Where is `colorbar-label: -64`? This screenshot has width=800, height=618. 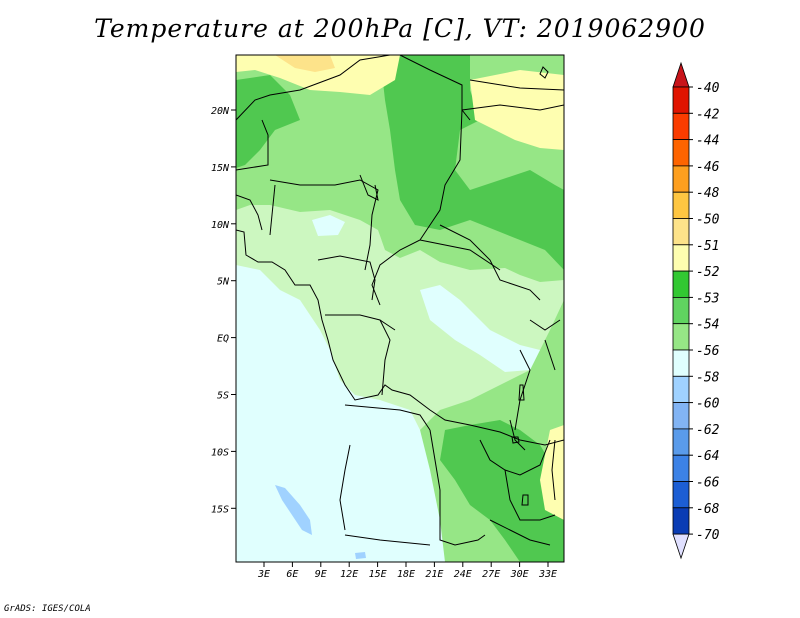
colorbar-label: -64 is located at coordinates (707, 456).